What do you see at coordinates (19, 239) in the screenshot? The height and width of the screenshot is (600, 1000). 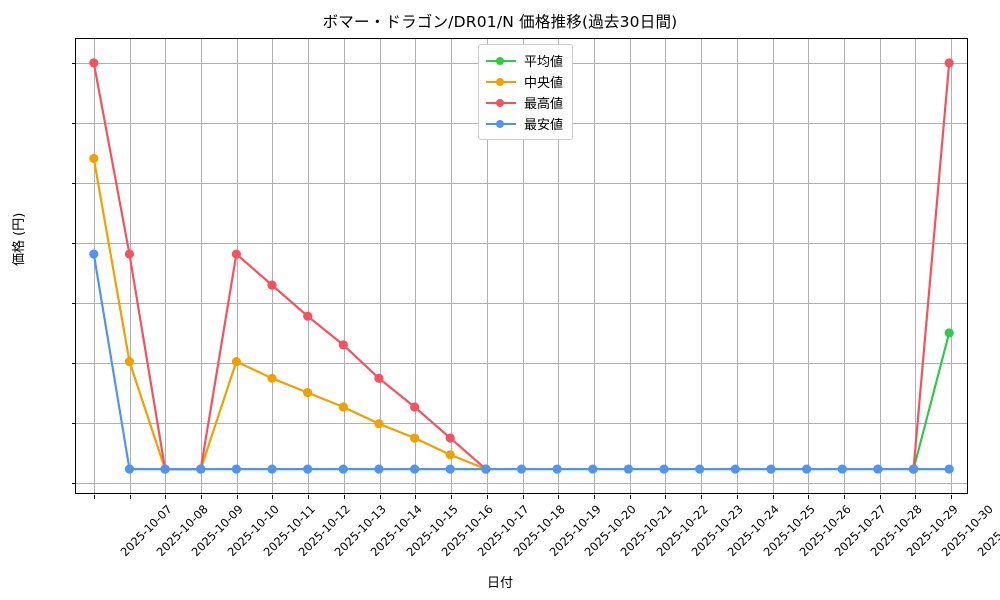 I see `y-axis-title: 価格 (円)` at bounding box center [19, 239].